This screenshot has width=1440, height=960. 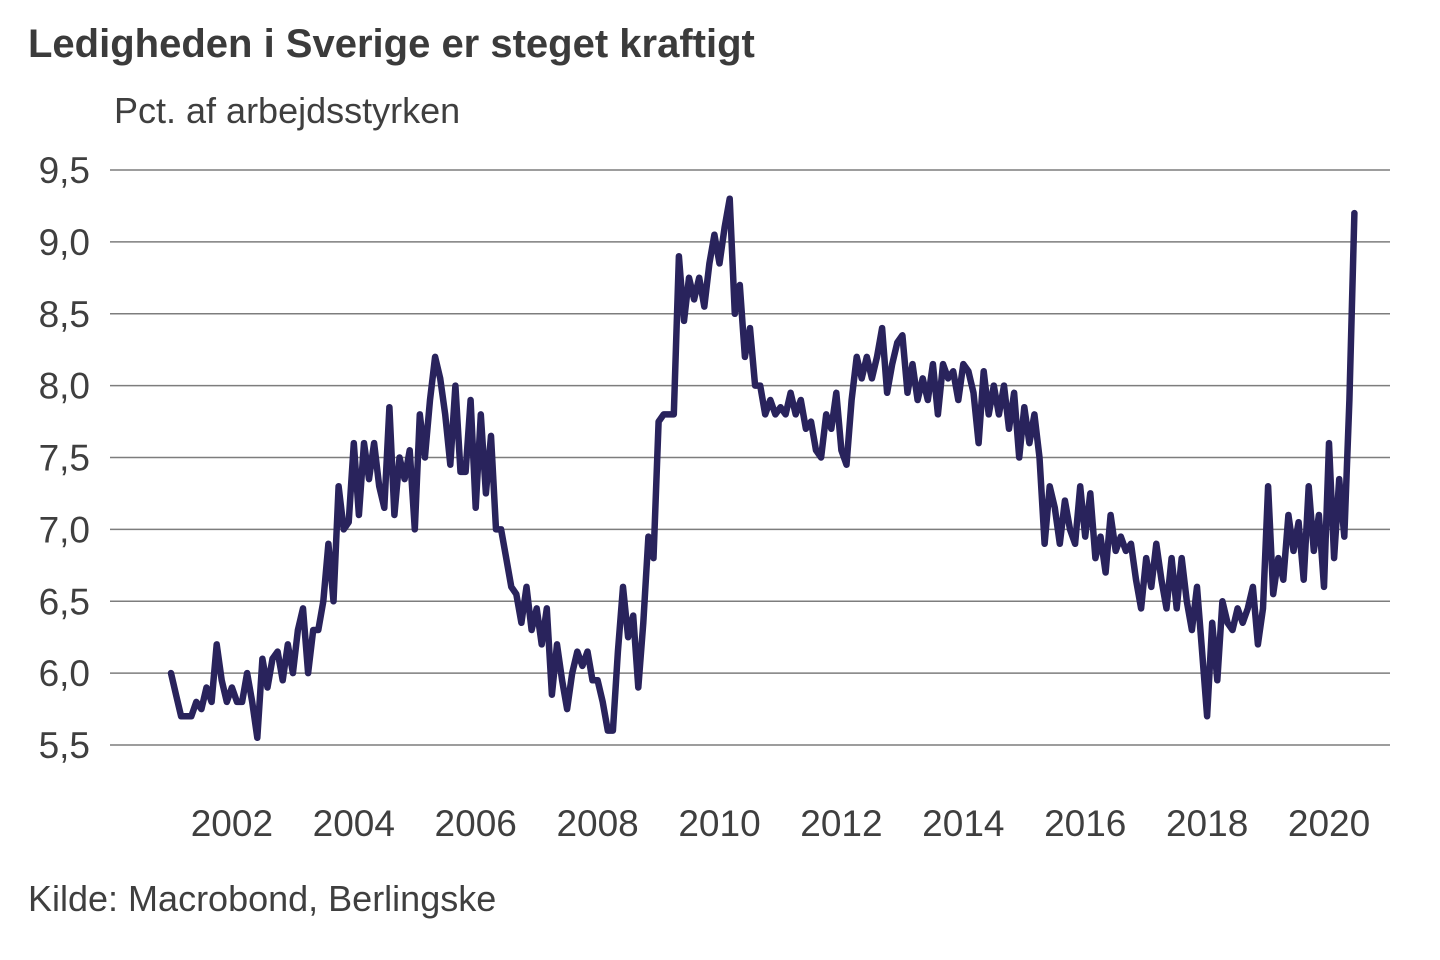 What do you see at coordinates (64, 673) in the screenshot?
I see `y-tick-label: 6,0` at bounding box center [64, 673].